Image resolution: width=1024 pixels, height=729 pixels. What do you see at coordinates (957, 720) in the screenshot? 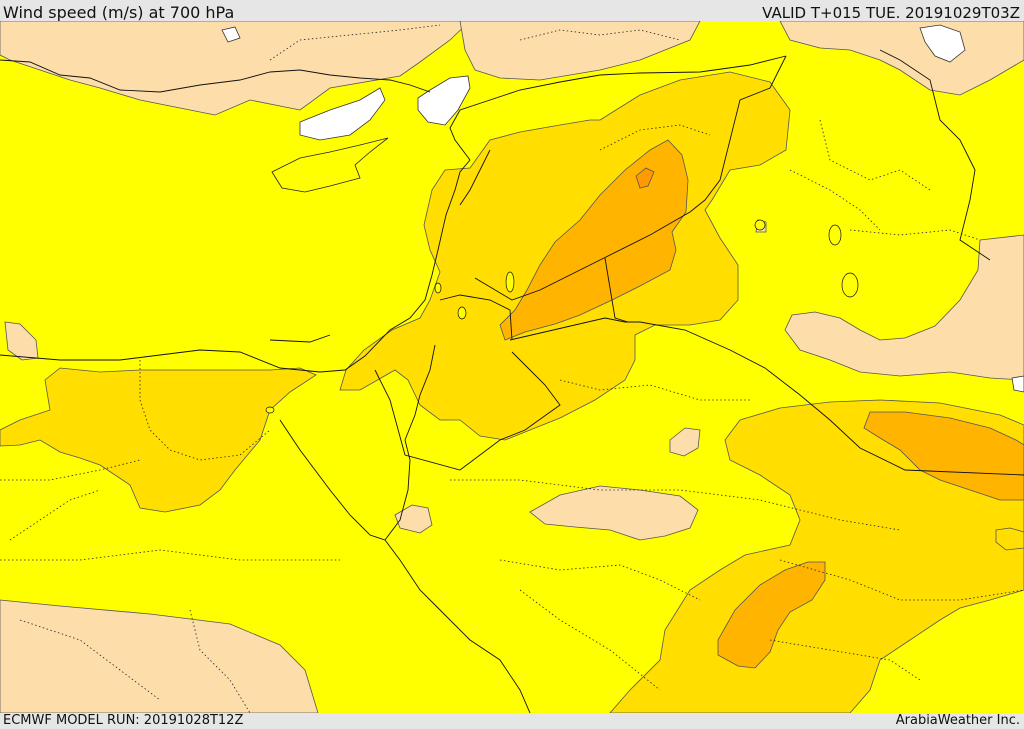
I see `credit-text: ArabiaWeather Inc.` at bounding box center [957, 720].